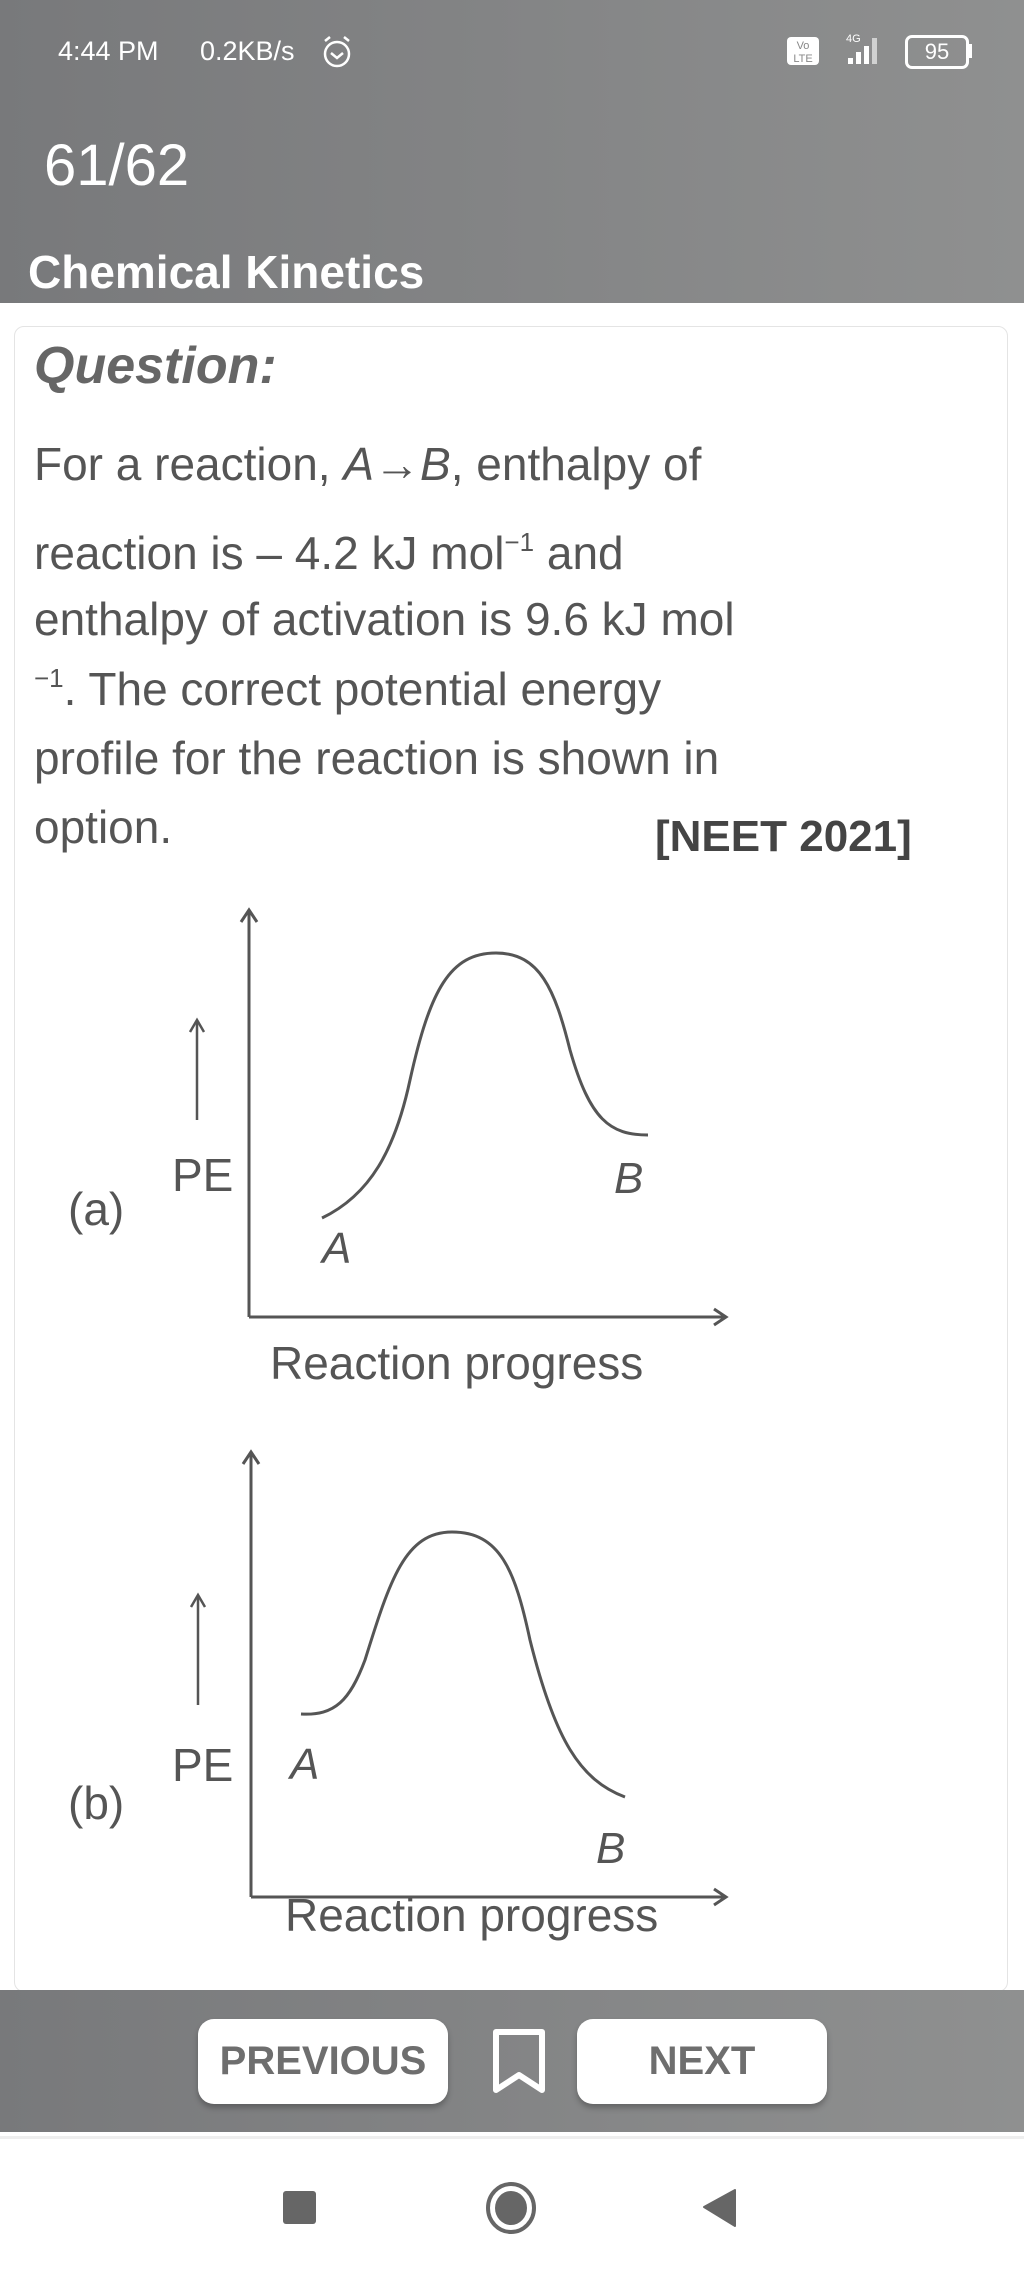  Describe the element at coordinates (512, 151) in the screenshot. I see `app-header` at that location.